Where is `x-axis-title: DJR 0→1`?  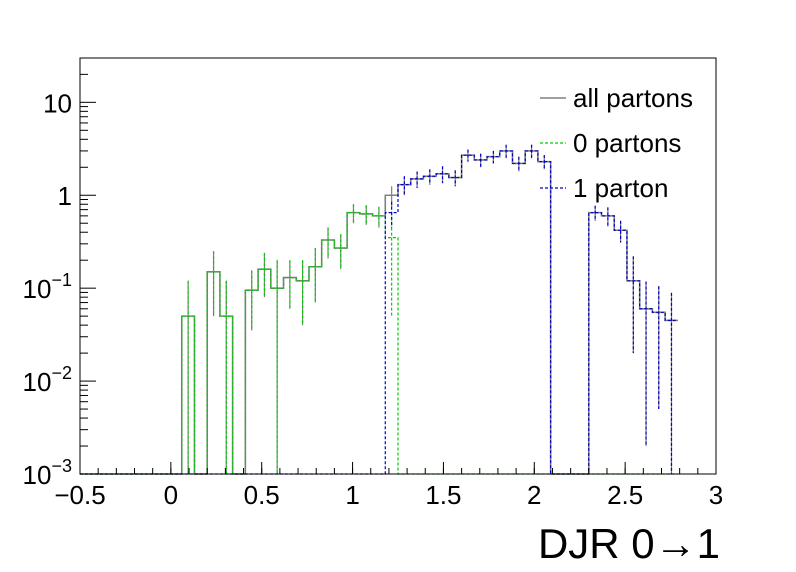 x-axis-title: DJR 0→1 is located at coordinates (629, 543).